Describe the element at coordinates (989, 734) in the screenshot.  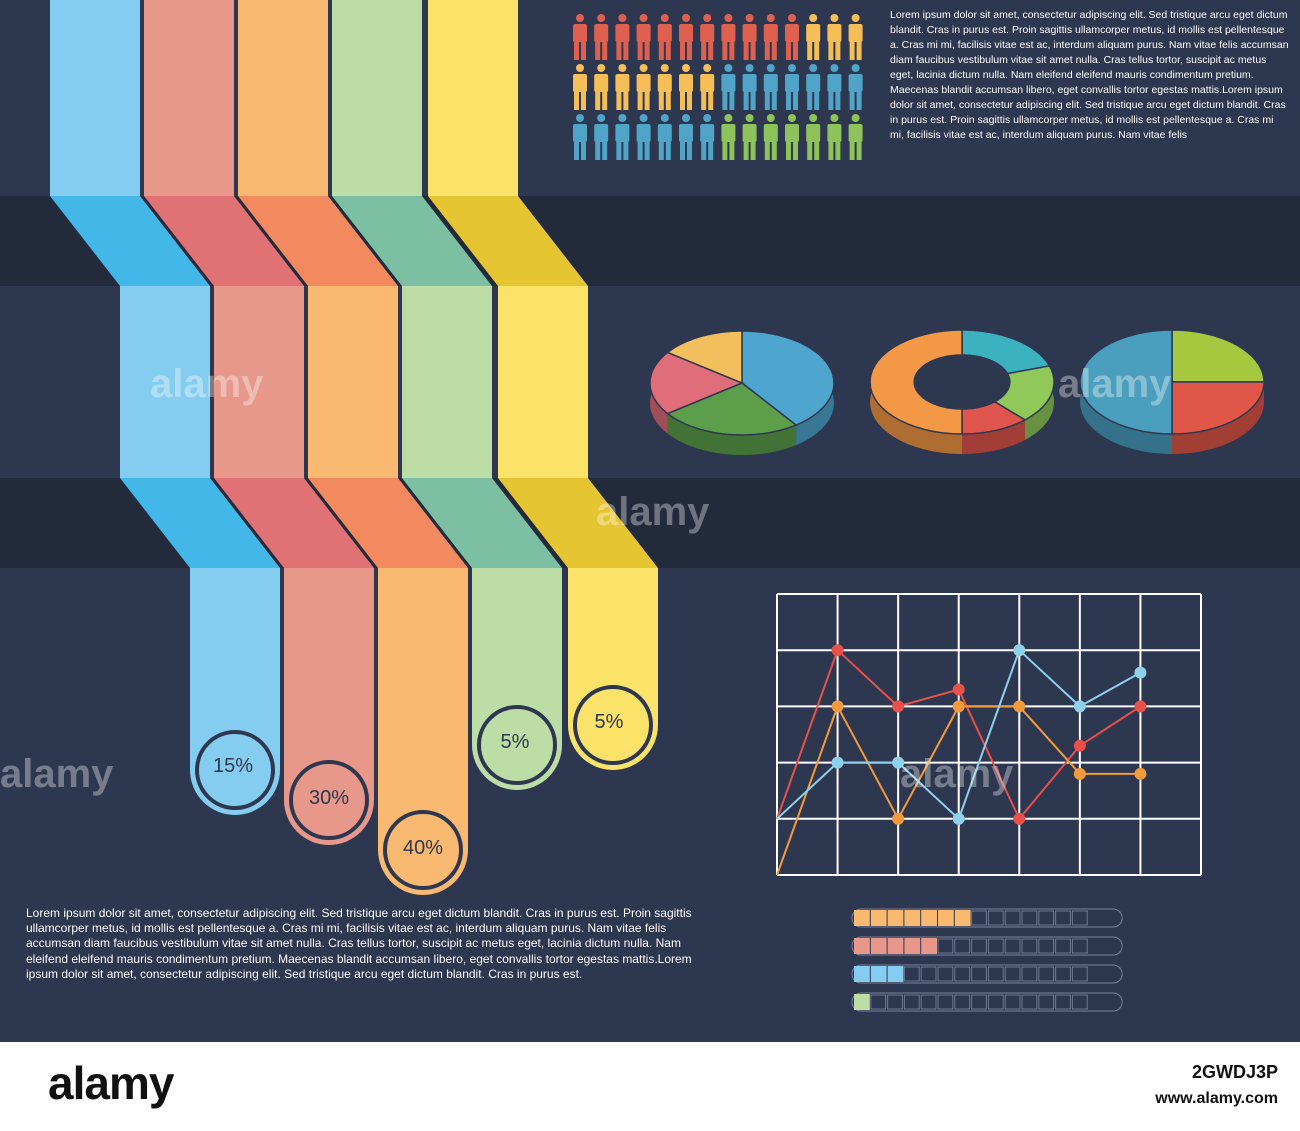
I see `line-chart` at that location.